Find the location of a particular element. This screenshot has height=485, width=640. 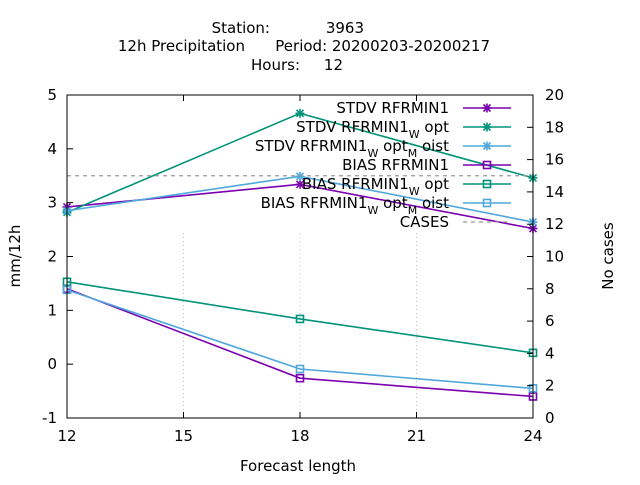

y-tick-label: 5 is located at coordinates (52, 95).